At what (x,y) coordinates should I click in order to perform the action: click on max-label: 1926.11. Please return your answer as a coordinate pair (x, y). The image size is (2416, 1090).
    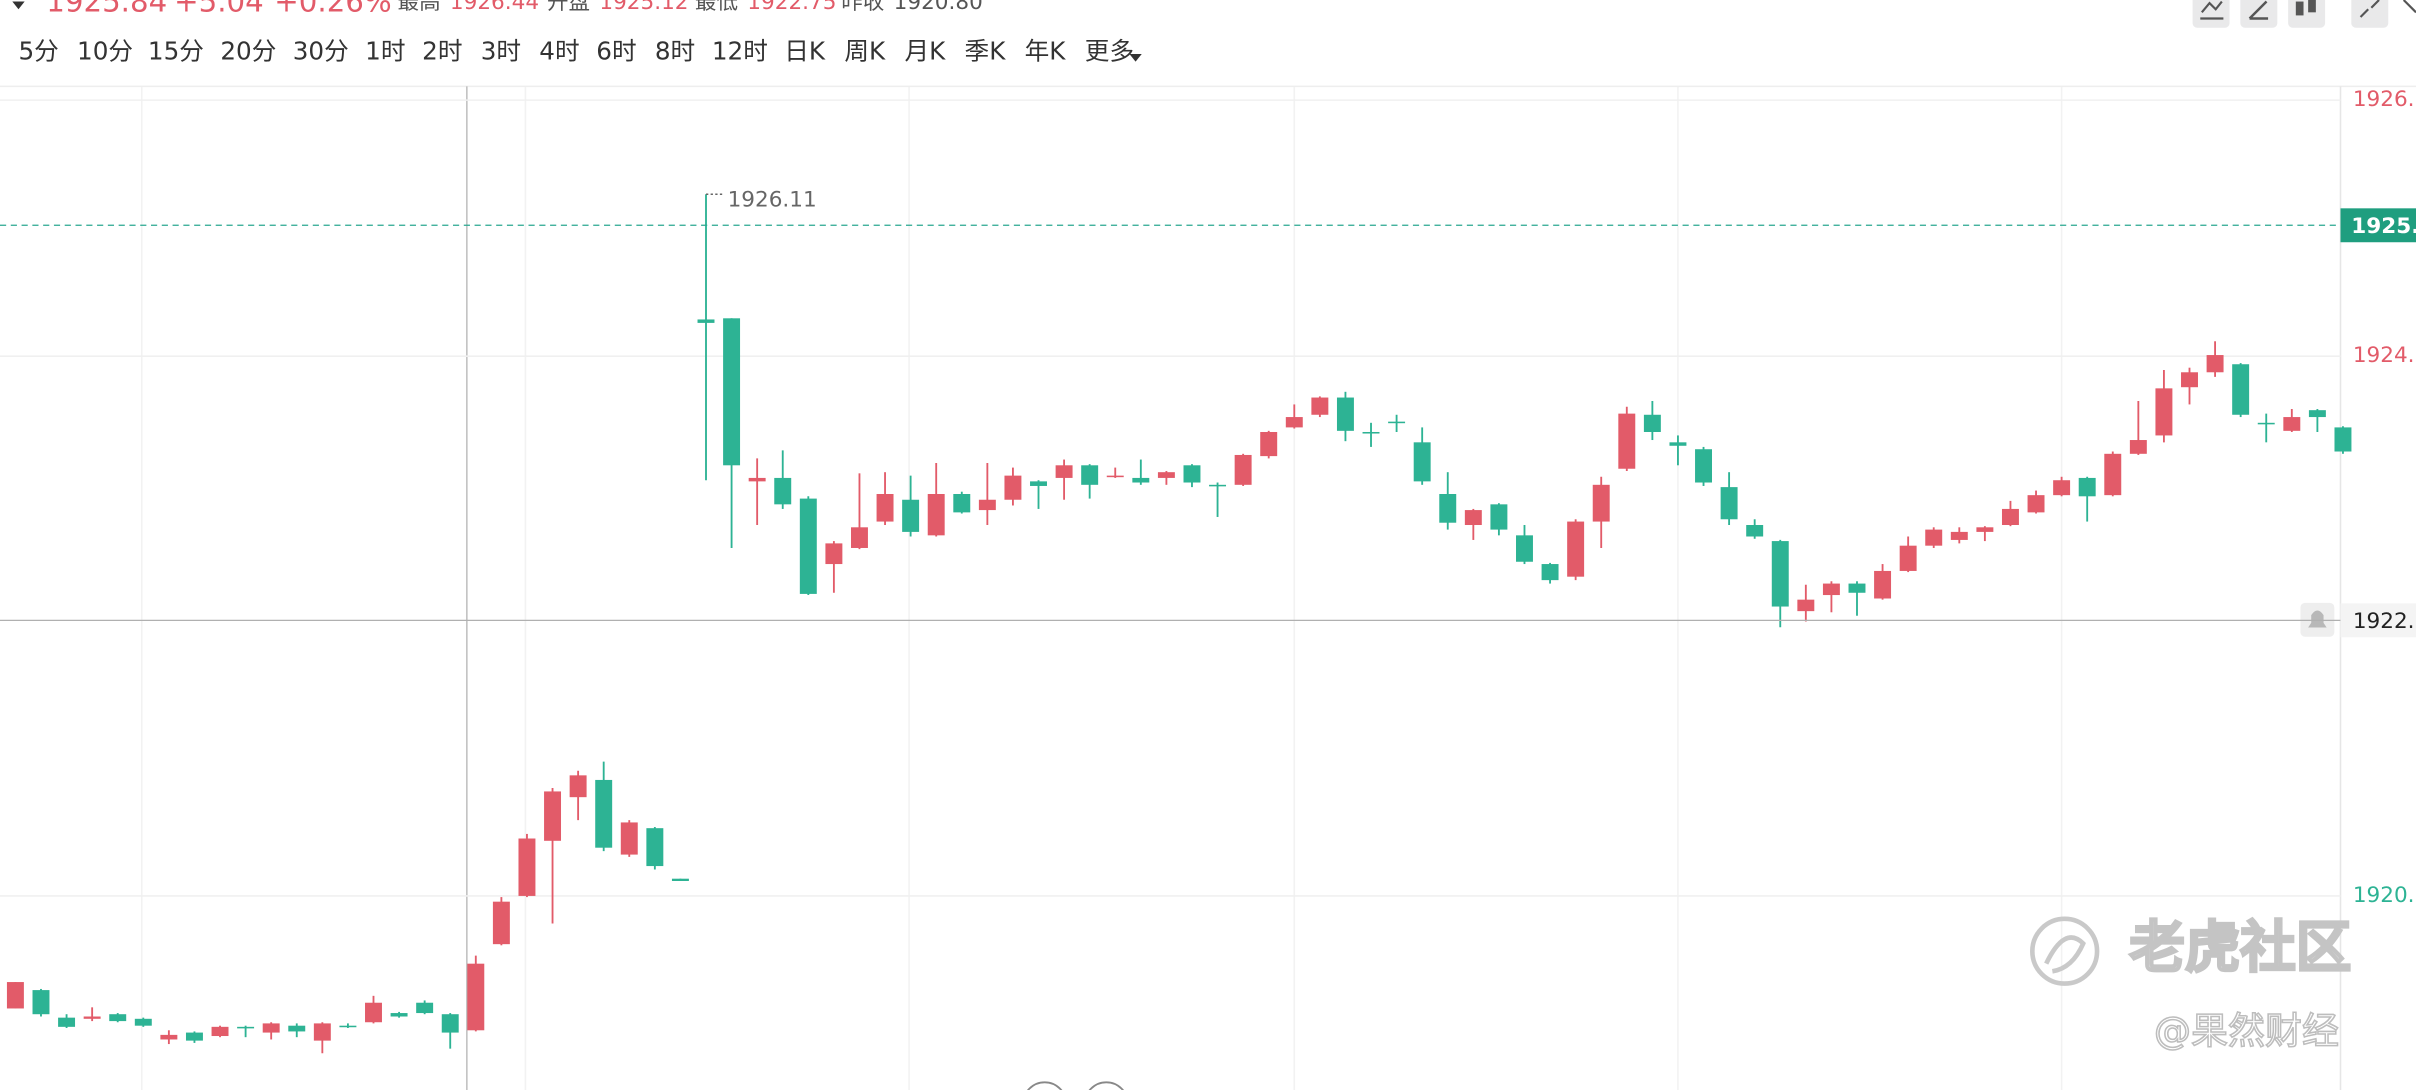
    Looking at the image, I should click on (772, 199).